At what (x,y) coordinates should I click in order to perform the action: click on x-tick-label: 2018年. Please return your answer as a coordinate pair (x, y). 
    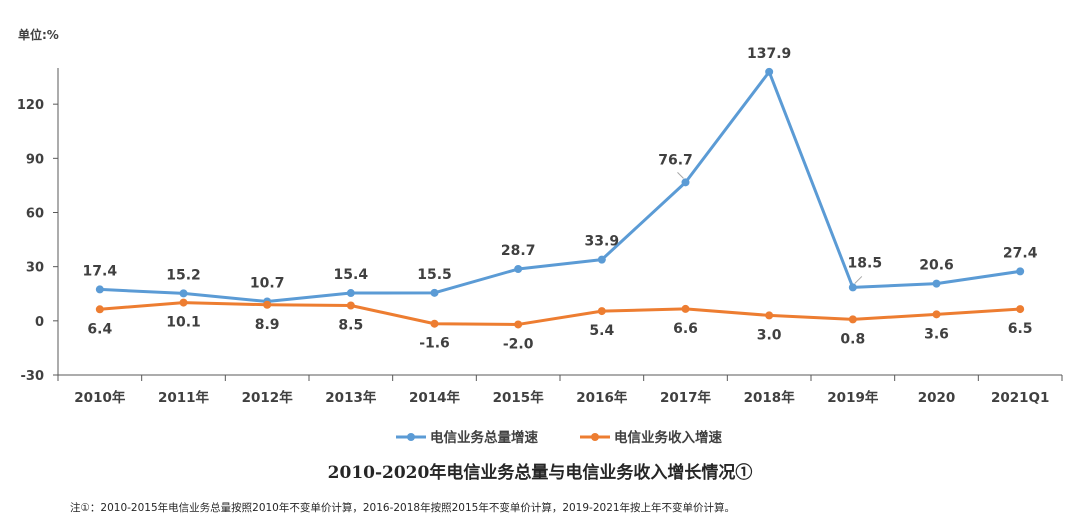
    Looking at the image, I should click on (770, 397).